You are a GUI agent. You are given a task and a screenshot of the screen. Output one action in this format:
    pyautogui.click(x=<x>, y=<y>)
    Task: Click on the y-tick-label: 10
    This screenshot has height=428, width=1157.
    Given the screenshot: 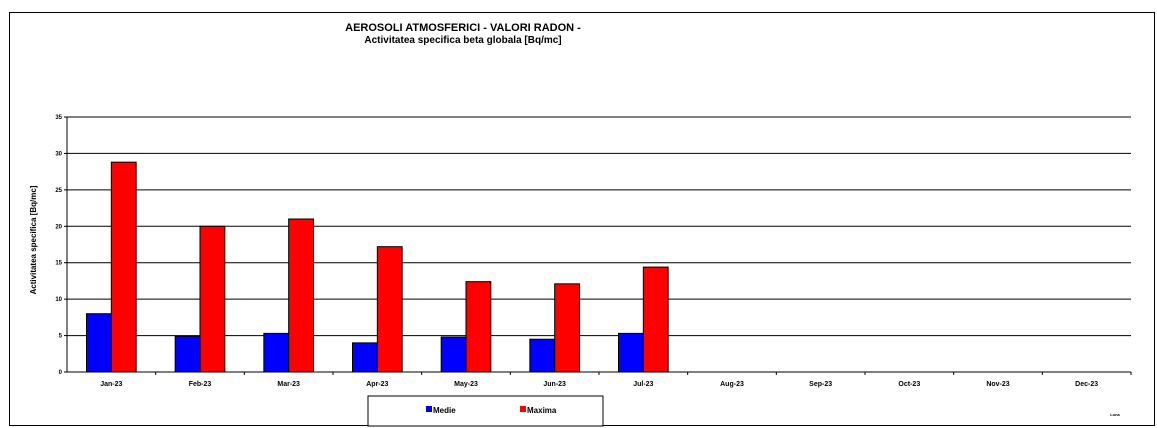 What is the action you would take?
    pyautogui.click(x=58, y=300)
    